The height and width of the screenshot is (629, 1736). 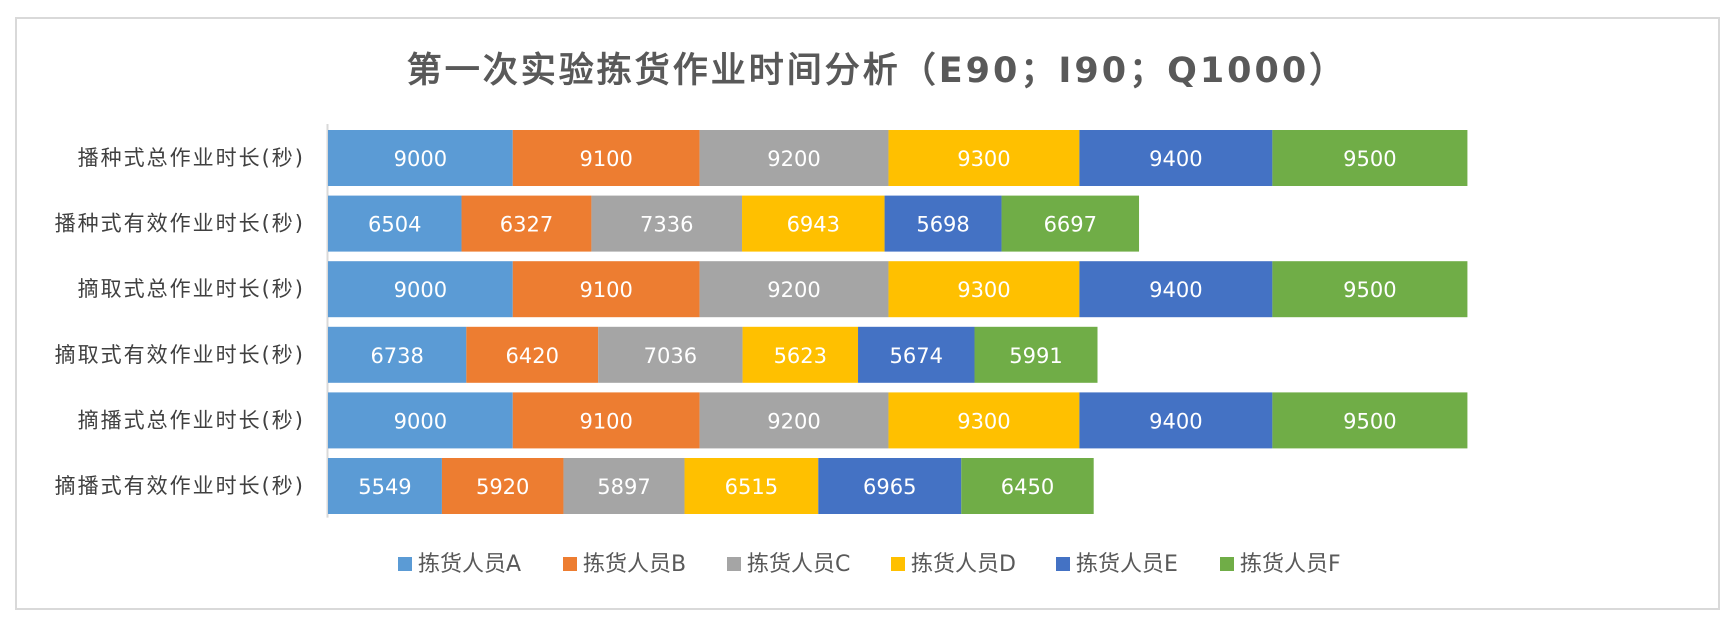 What do you see at coordinates (877, 71) in the screenshot?
I see `chart-title: 第一次实验拣货作业时间分析（E90；I90；Q1000）` at bounding box center [877, 71].